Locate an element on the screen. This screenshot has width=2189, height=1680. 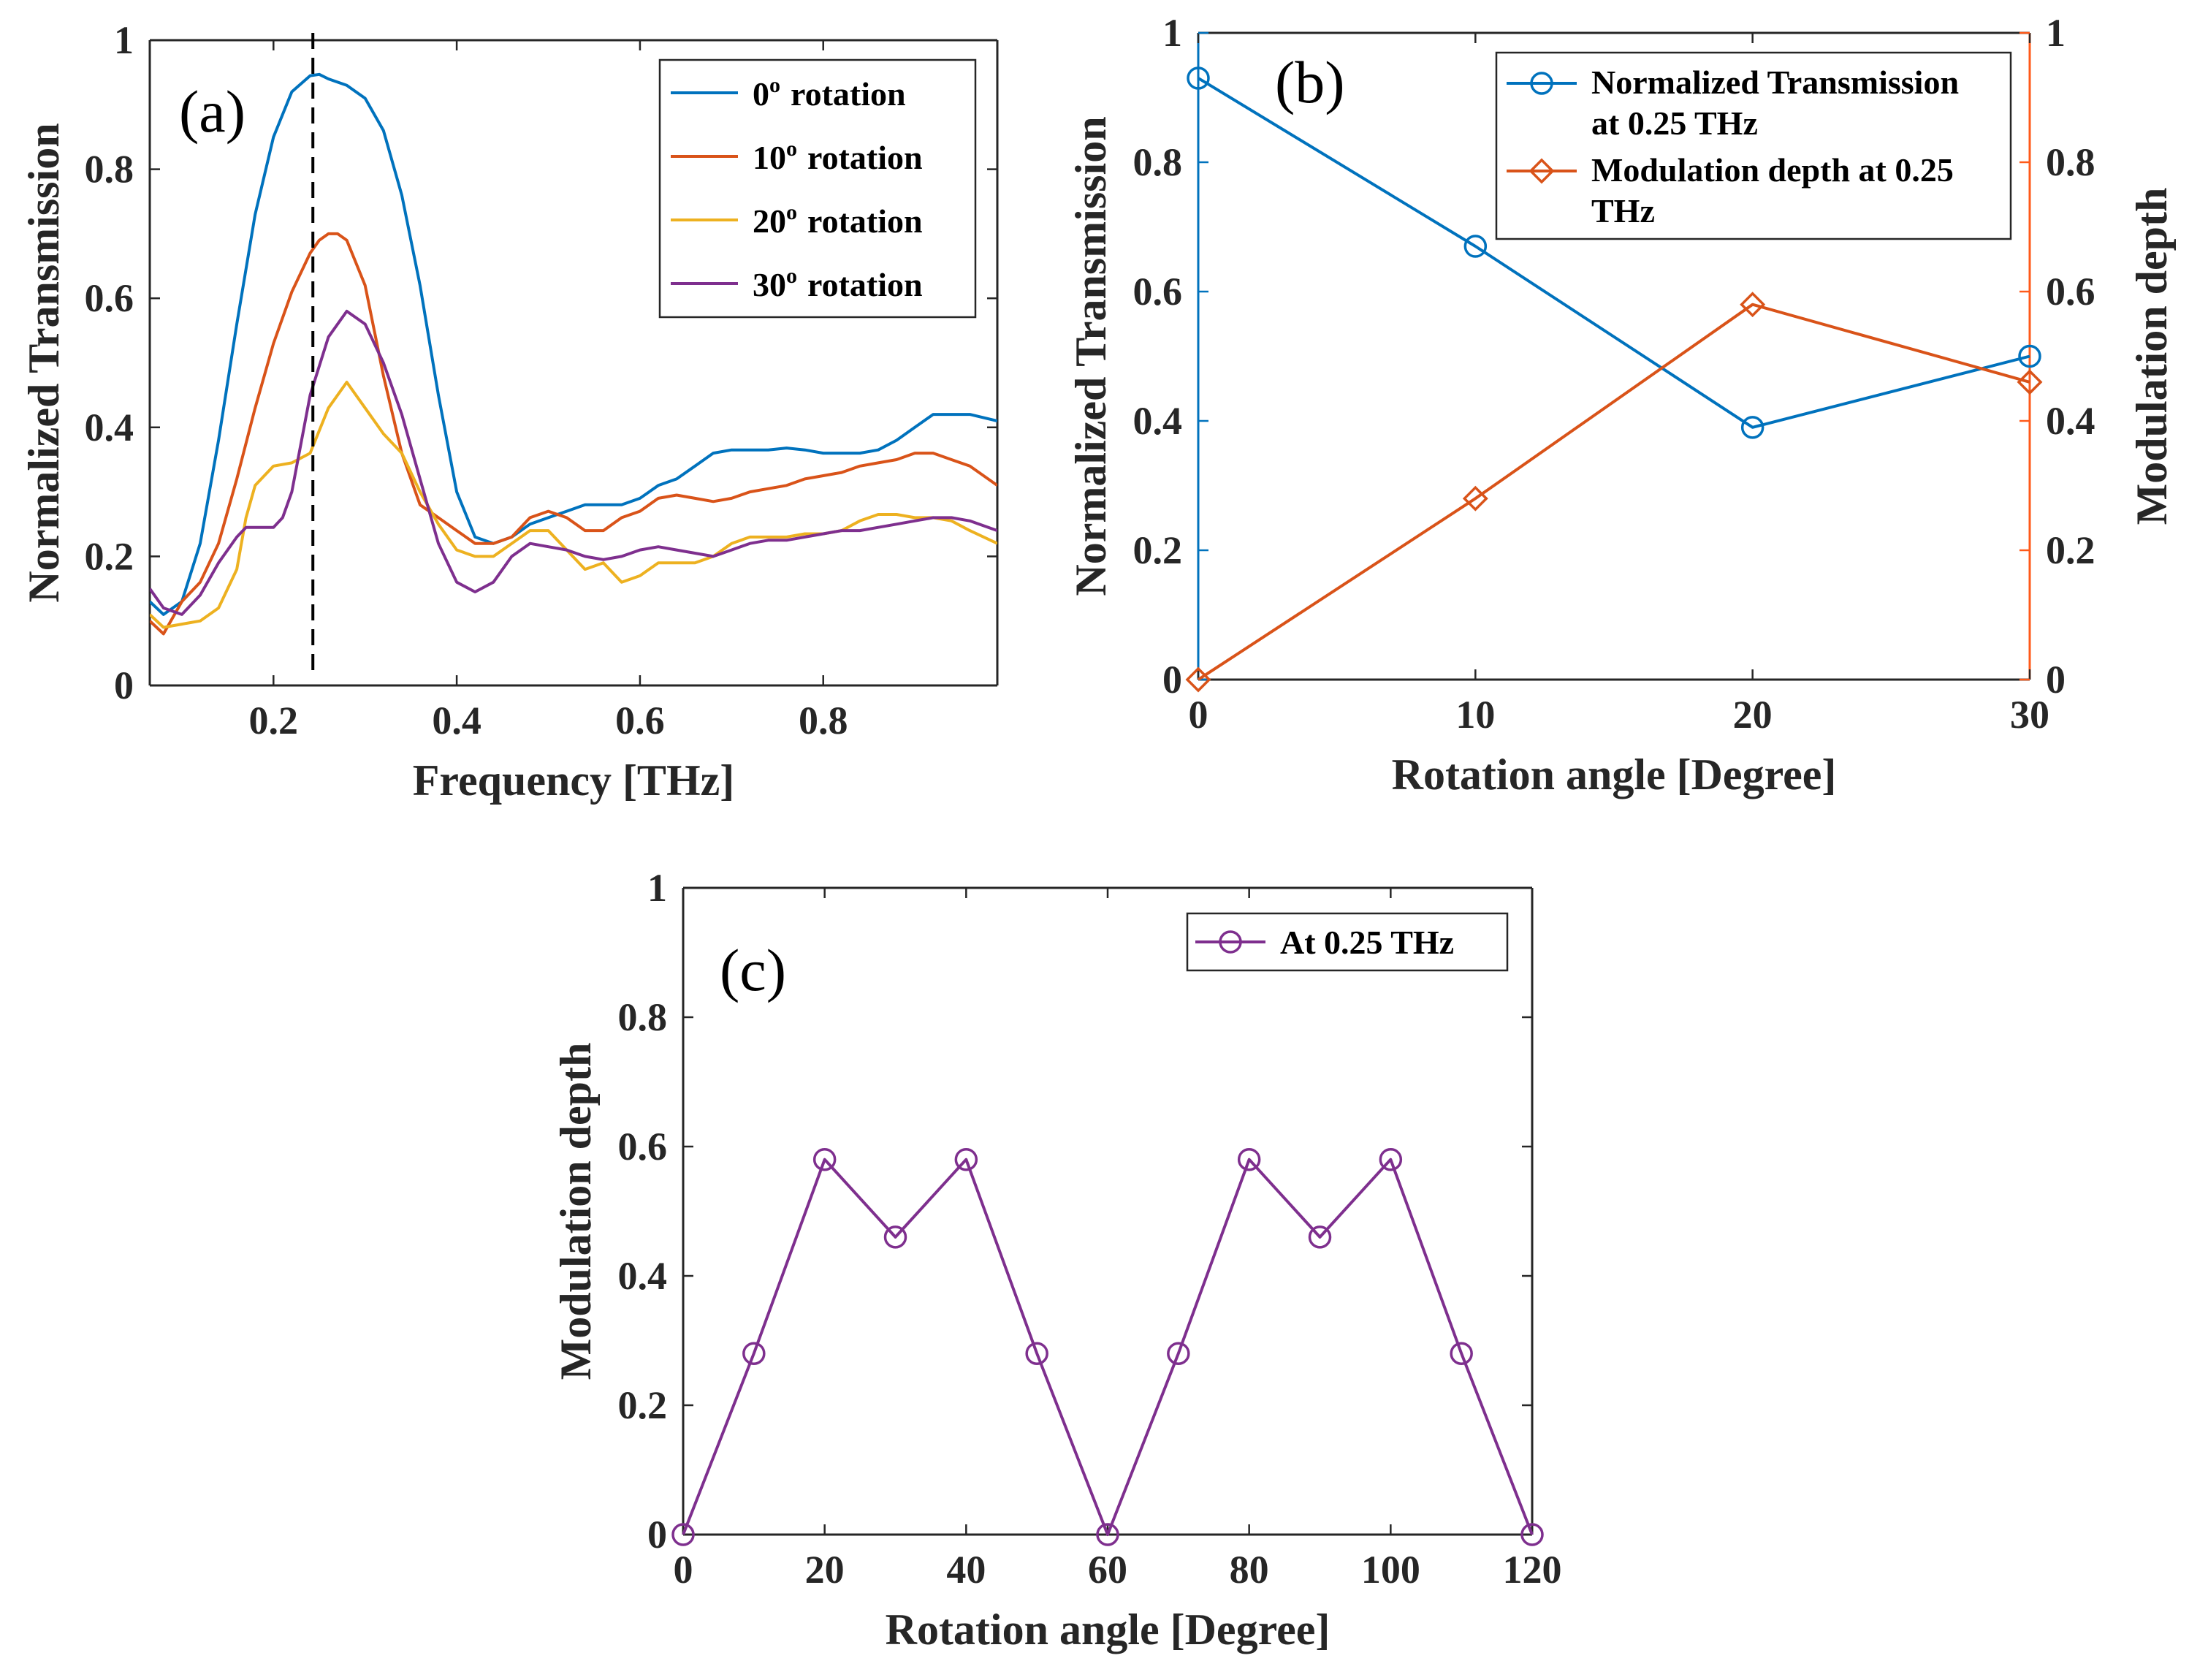
y-axis-label-right: Modulation depth is located at coordinates (2152, 356).